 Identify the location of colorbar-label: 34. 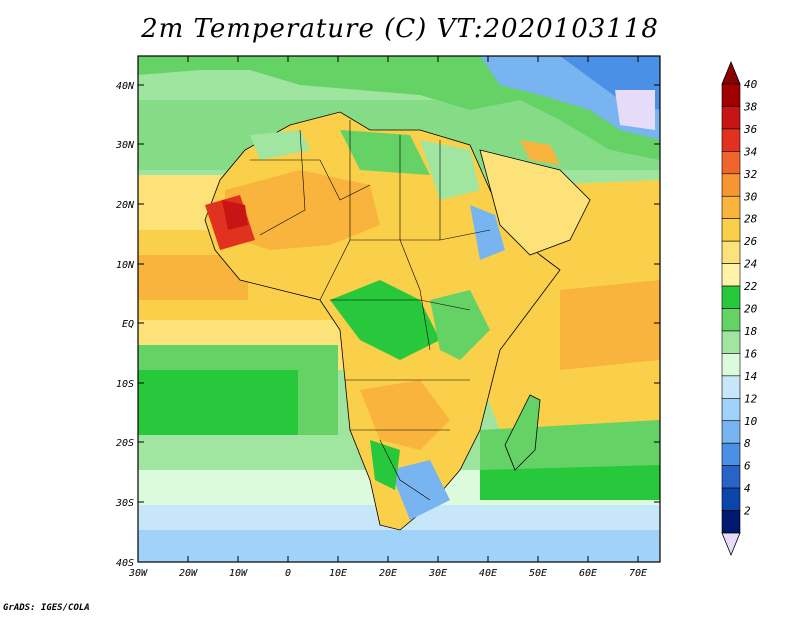
(750, 151).